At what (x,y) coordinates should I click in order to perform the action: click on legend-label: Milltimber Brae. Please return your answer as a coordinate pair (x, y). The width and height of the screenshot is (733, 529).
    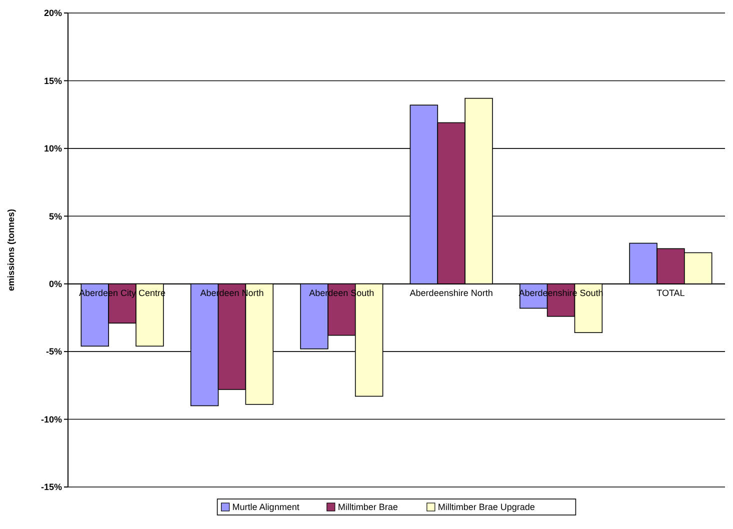
    Looking at the image, I should click on (368, 507).